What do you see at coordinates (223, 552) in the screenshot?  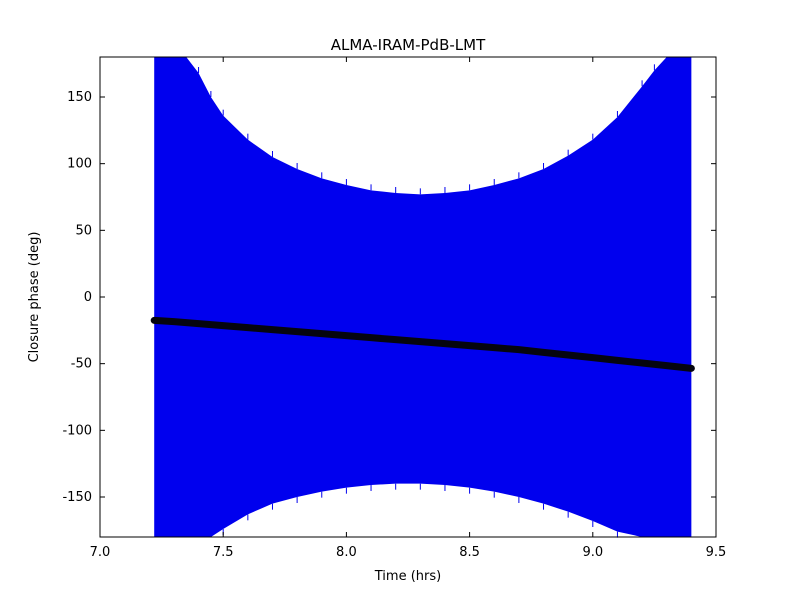 I see `x-tick-label: 7.5` at bounding box center [223, 552].